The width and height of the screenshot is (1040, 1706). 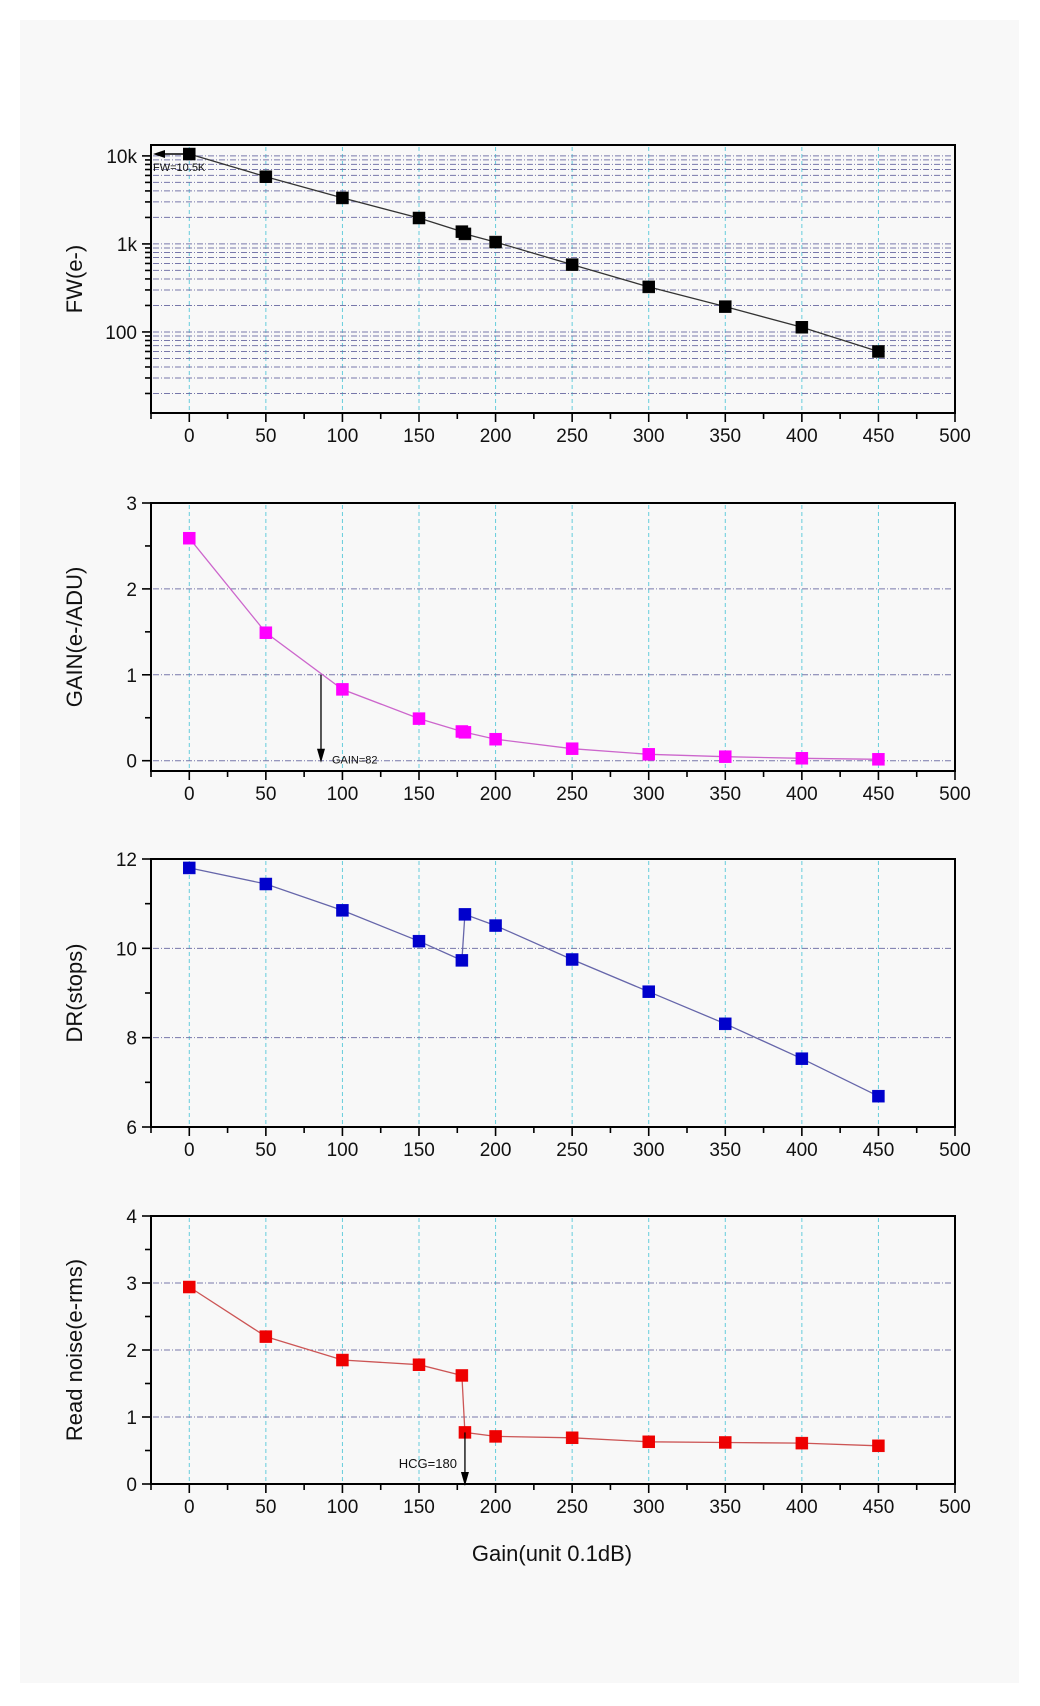 What do you see at coordinates (121, 333) in the screenshot?
I see `y-tick-label: 100` at bounding box center [121, 333].